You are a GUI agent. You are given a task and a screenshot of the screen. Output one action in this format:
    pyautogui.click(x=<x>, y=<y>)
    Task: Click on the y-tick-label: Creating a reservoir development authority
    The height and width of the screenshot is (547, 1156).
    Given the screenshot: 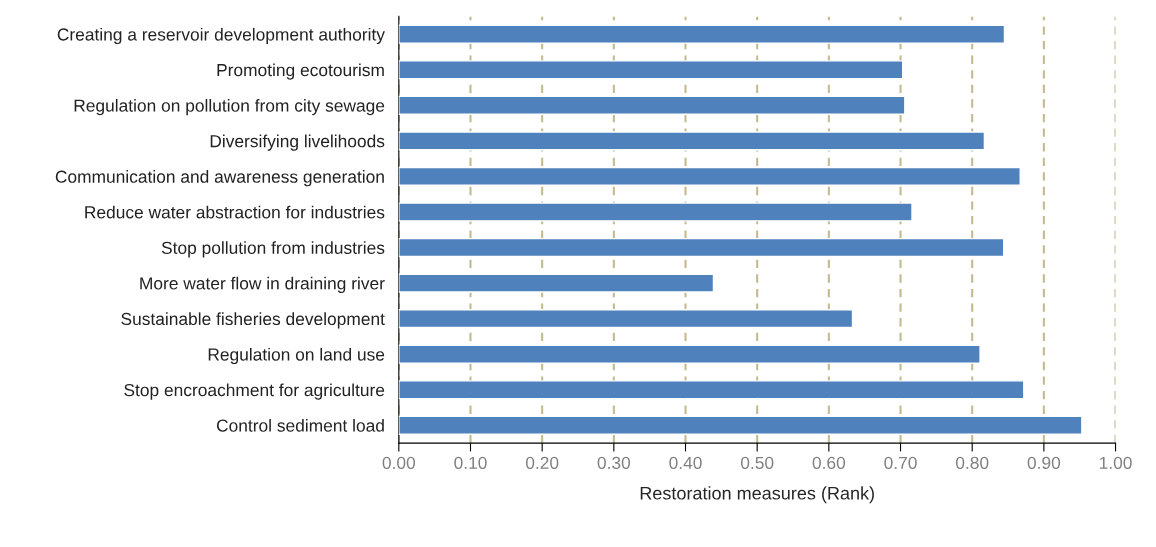 What is the action you would take?
    pyautogui.click(x=221, y=36)
    